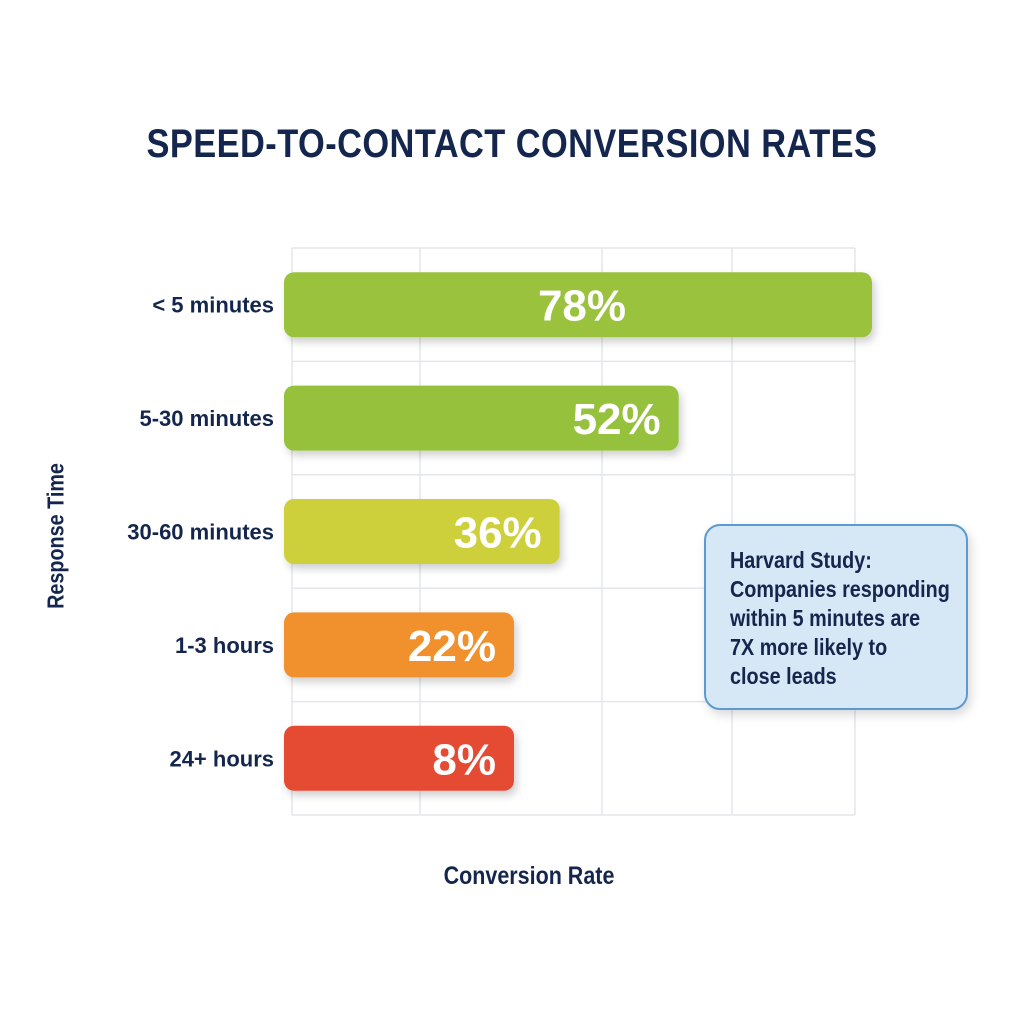 The width and height of the screenshot is (1024, 1024). Describe the element at coordinates (200, 532) in the screenshot. I see `category-label: 30-60 minutes` at that location.